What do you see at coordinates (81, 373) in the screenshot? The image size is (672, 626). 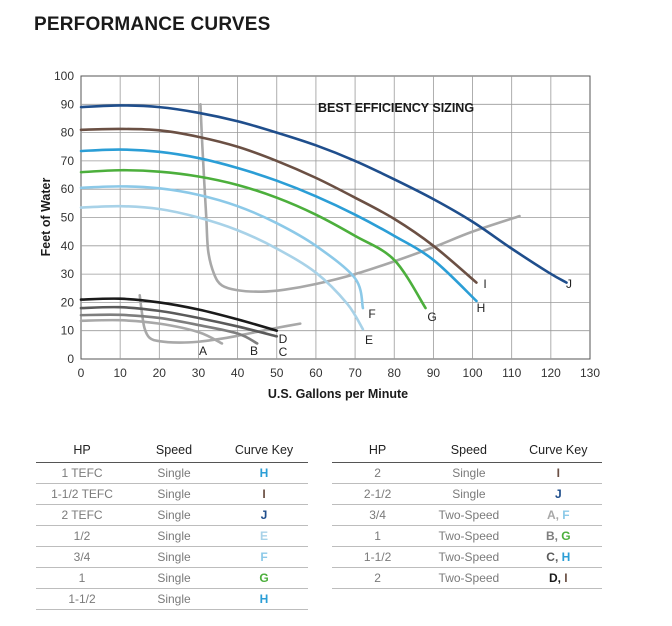 I see `x-tick-label: 0` at bounding box center [81, 373].